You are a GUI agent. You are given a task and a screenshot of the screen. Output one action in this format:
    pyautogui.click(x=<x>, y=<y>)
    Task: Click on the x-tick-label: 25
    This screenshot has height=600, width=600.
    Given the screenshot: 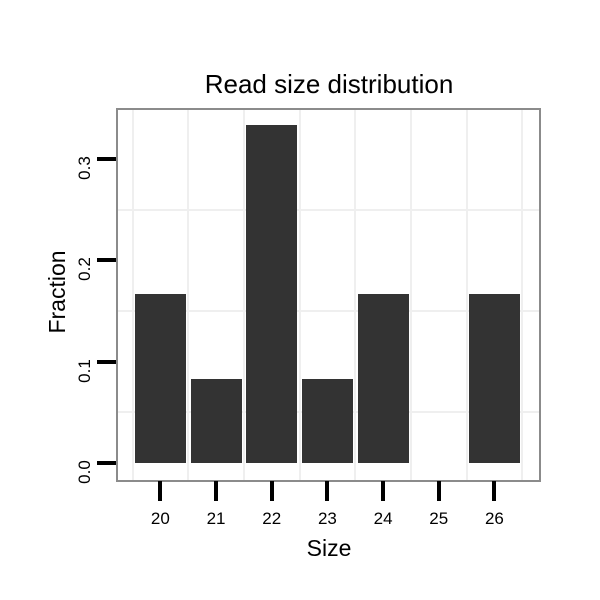 What is the action you would take?
    pyautogui.click(x=439, y=518)
    